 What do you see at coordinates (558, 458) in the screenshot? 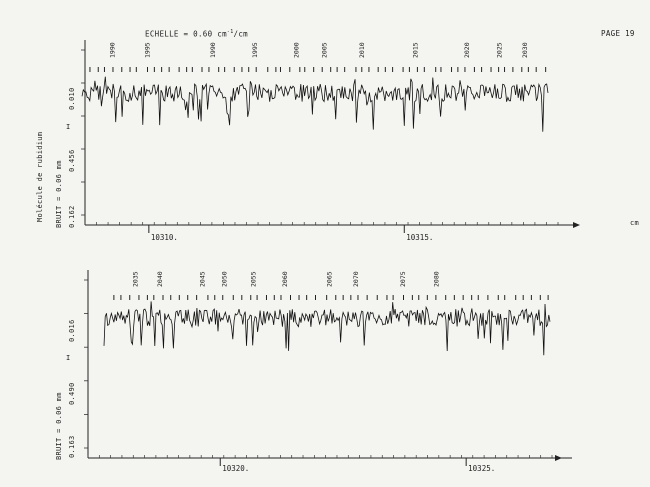
I see `panel2-axis-arrow` at bounding box center [558, 458].